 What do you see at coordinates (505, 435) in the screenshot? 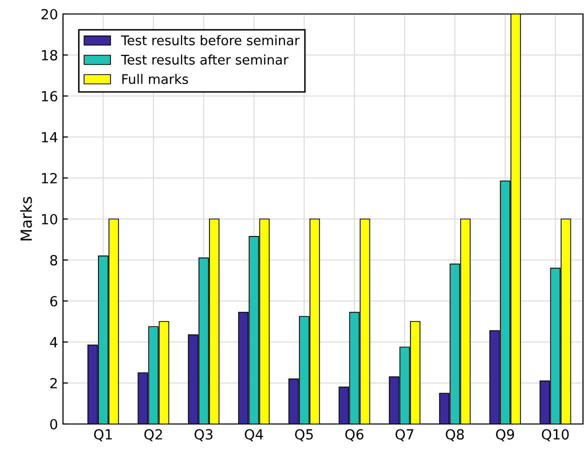
I see `x-tick-label: Q9` at bounding box center [505, 435].